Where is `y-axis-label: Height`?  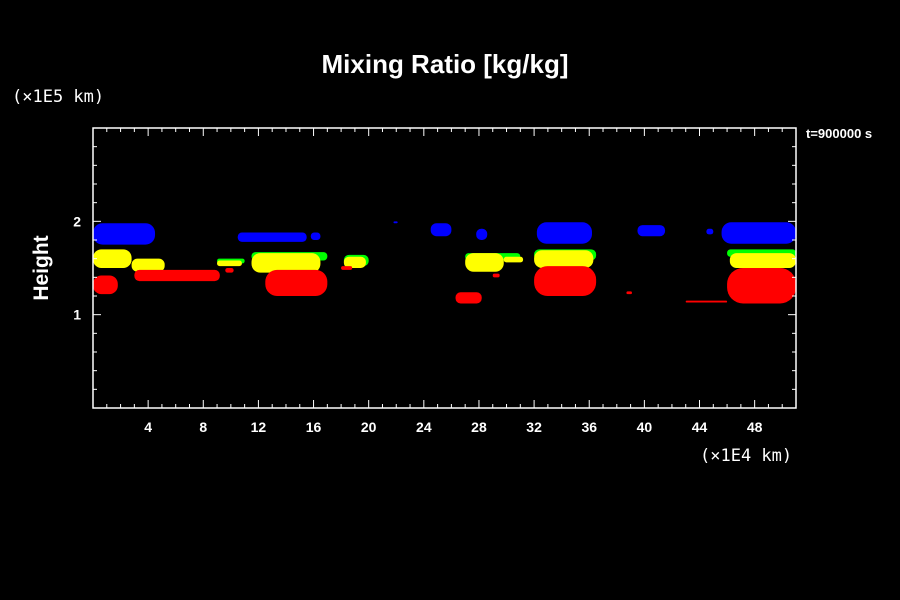
y-axis-label: Height is located at coordinates (41, 267).